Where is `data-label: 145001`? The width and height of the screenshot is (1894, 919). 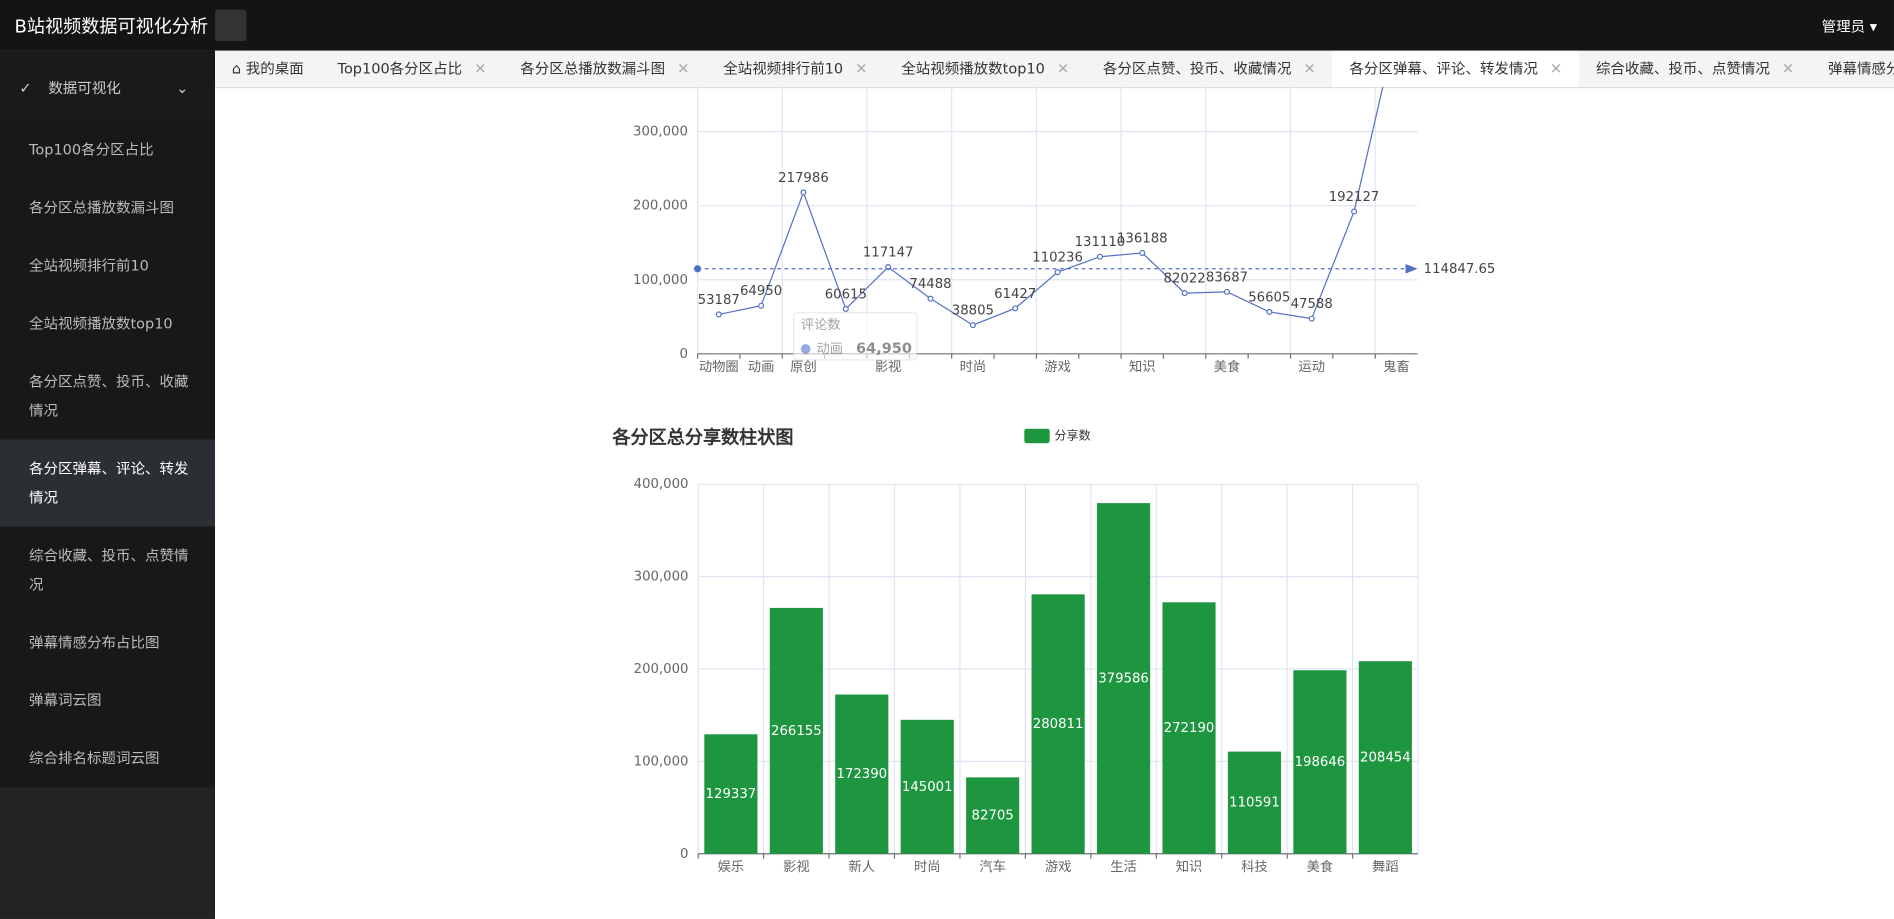
data-label: 145001 is located at coordinates (927, 787).